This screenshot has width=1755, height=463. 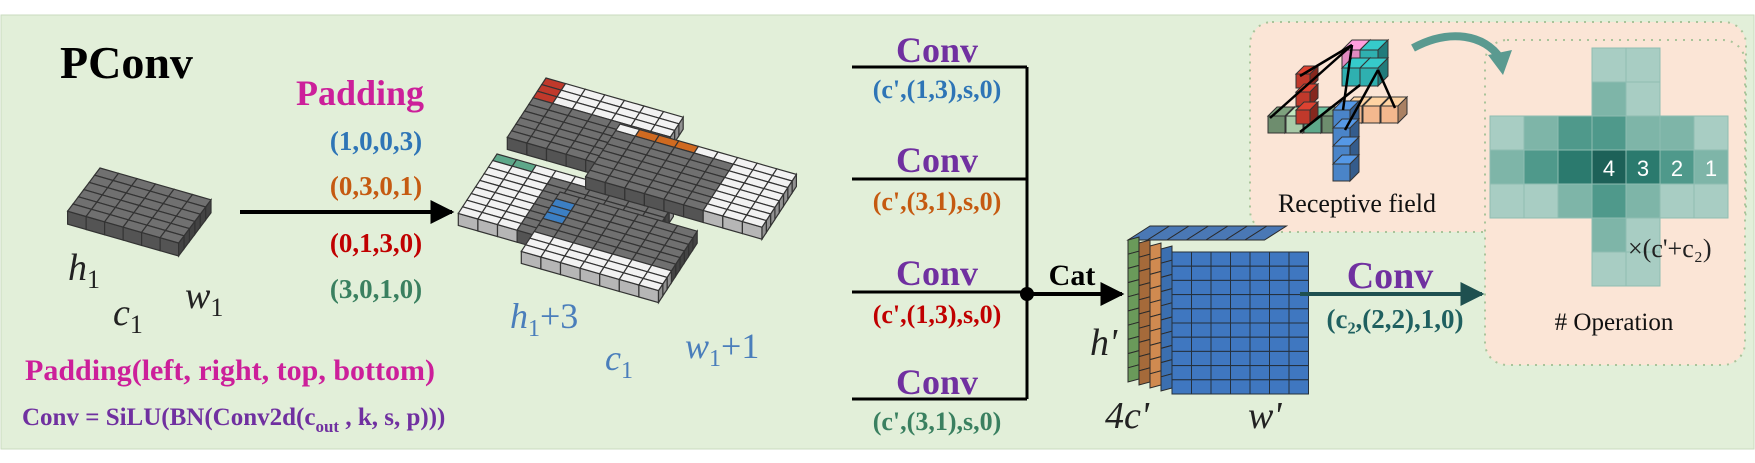 What do you see at coordinates (1265, 416) in the screenshot?
I see `output-w-label: w'` at bounding box center [1265, 416].